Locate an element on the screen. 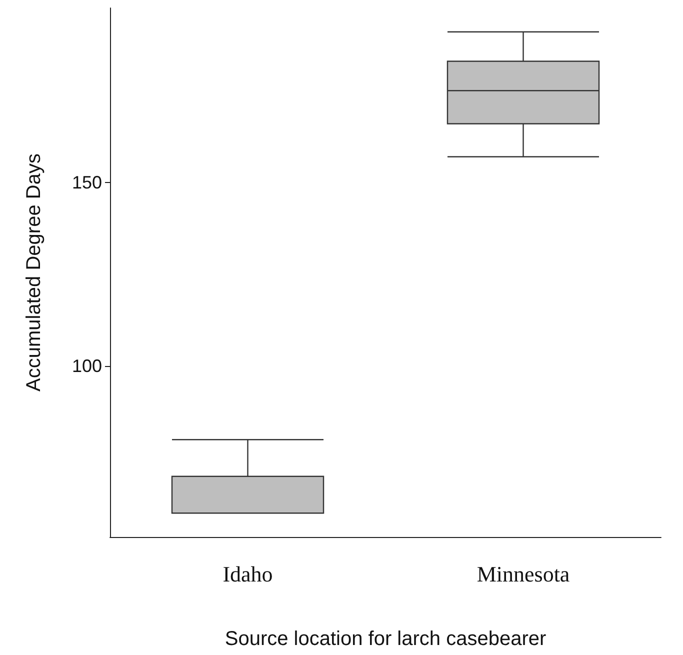  x-tick-label: Minnesota is located at coordinates (523, 574).